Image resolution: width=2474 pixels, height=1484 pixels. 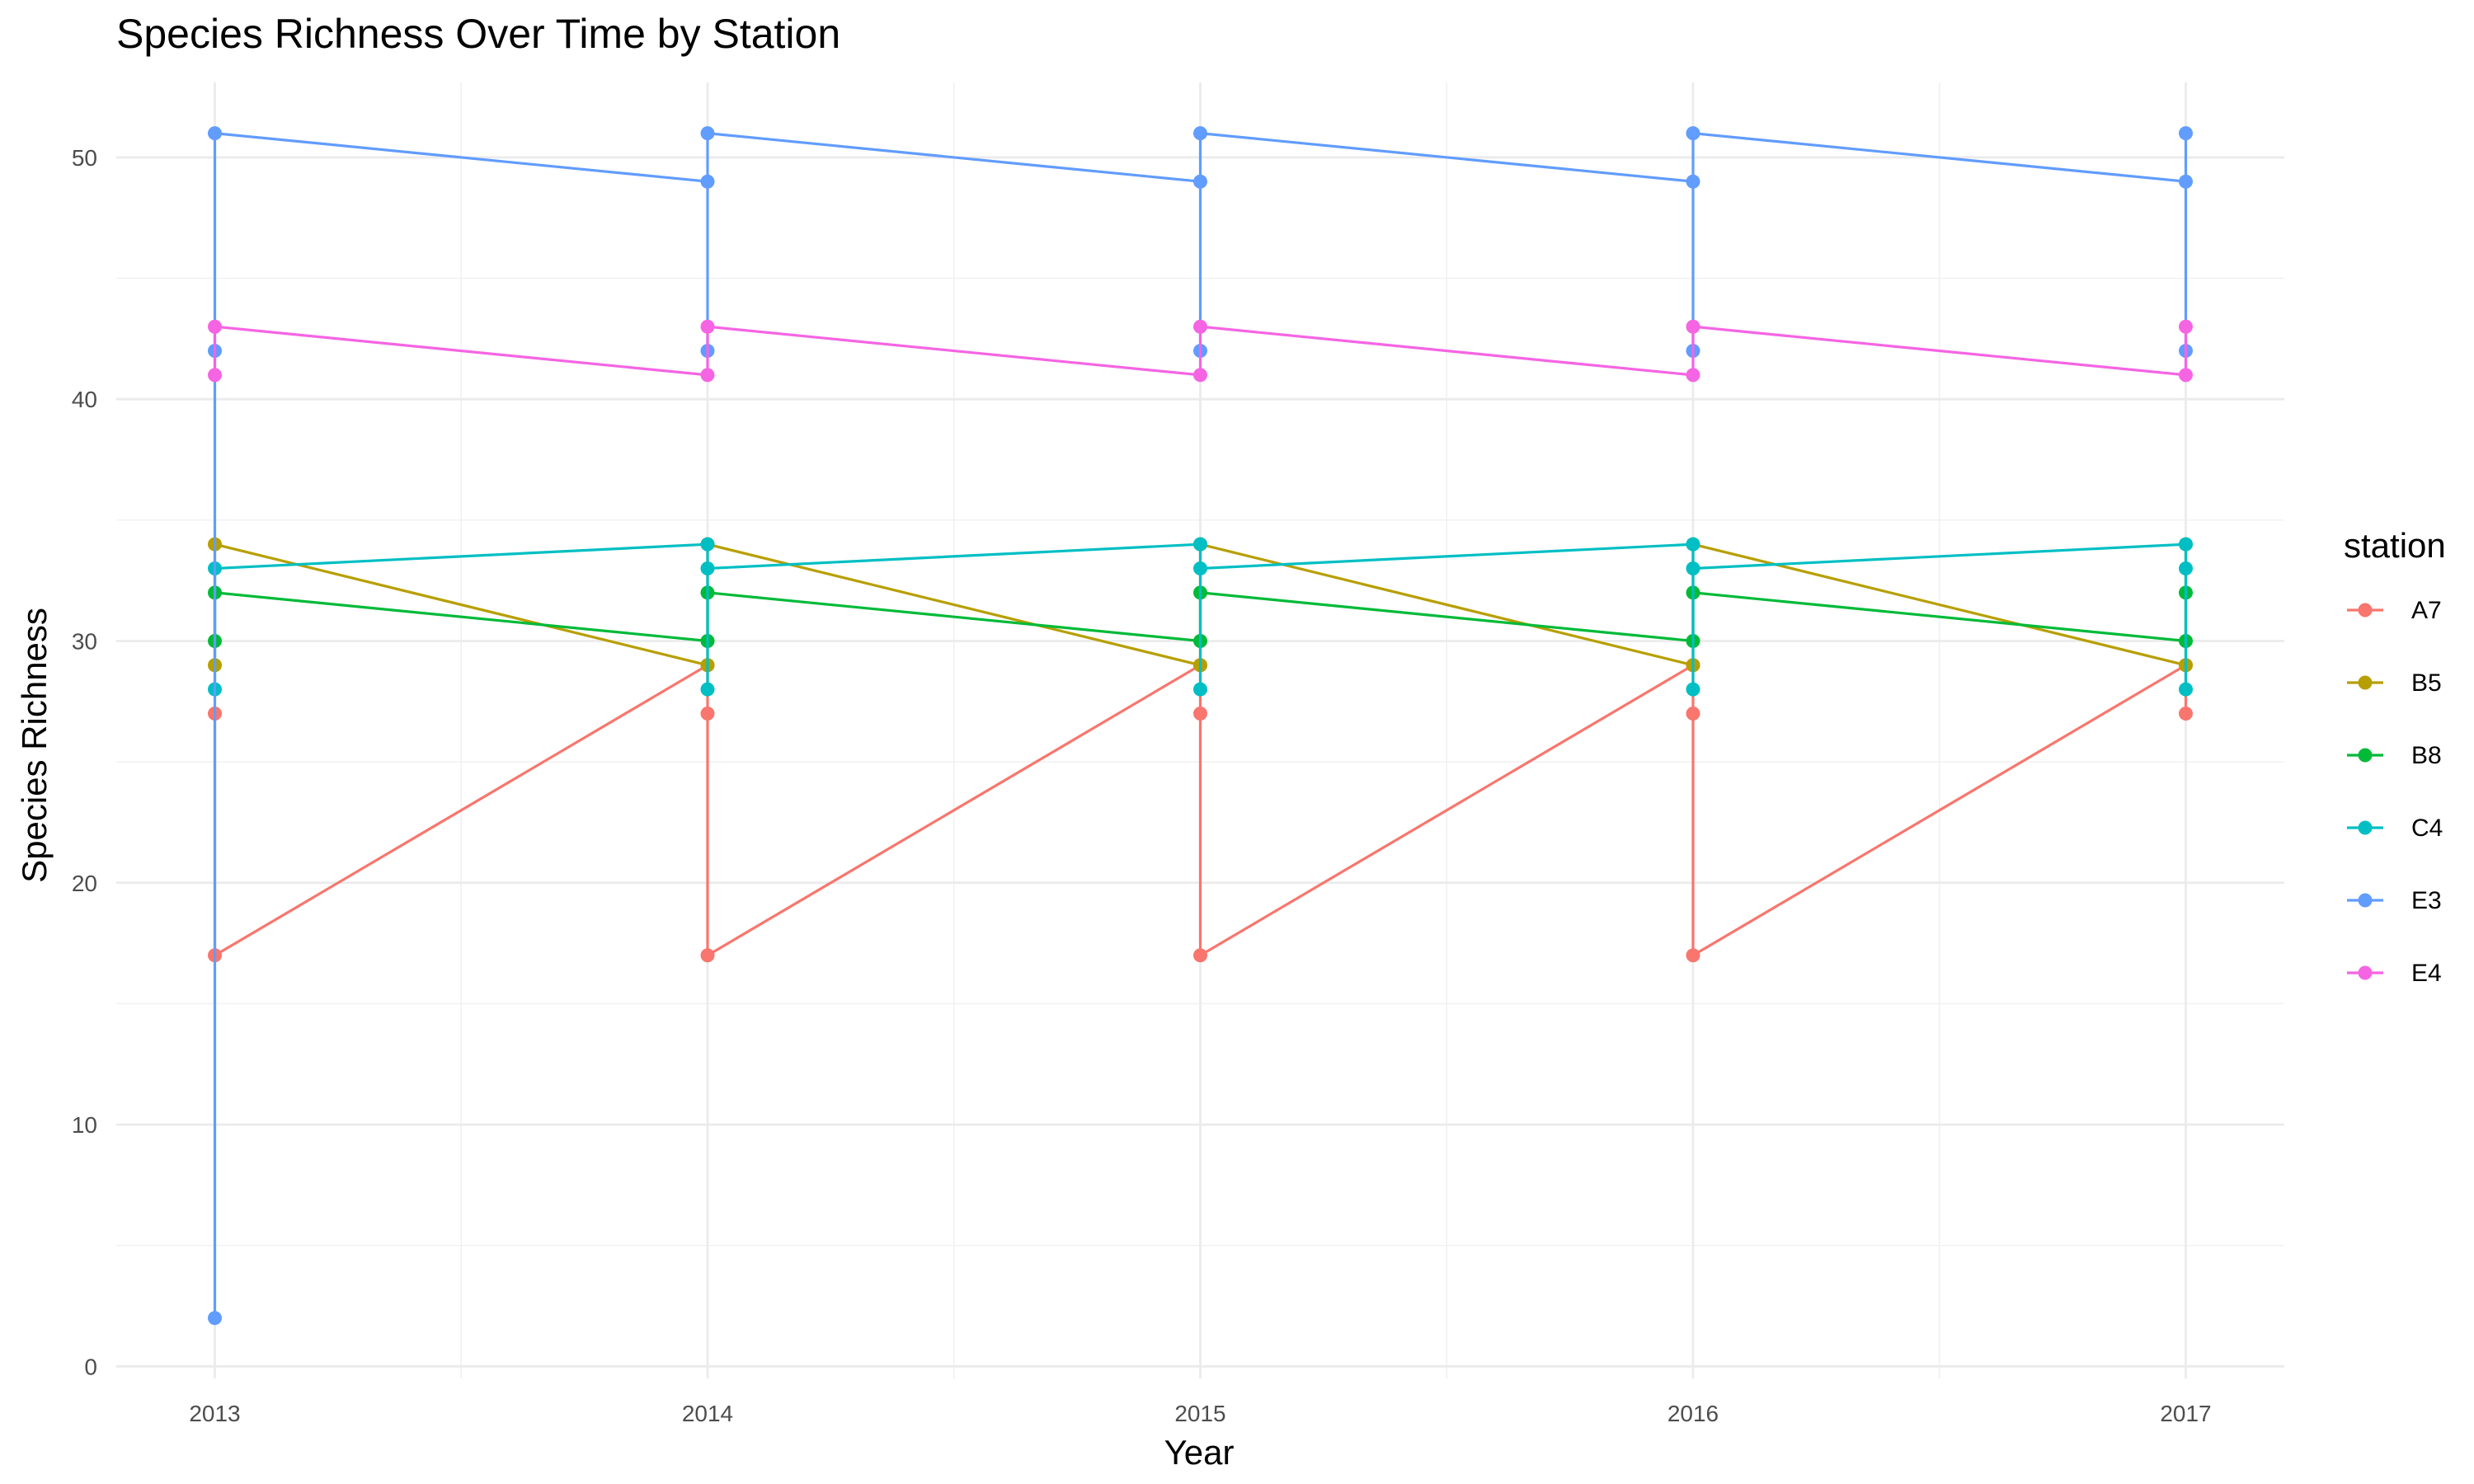 I want to click on legend-item-E3: E3, so click(x=2394, y=901).